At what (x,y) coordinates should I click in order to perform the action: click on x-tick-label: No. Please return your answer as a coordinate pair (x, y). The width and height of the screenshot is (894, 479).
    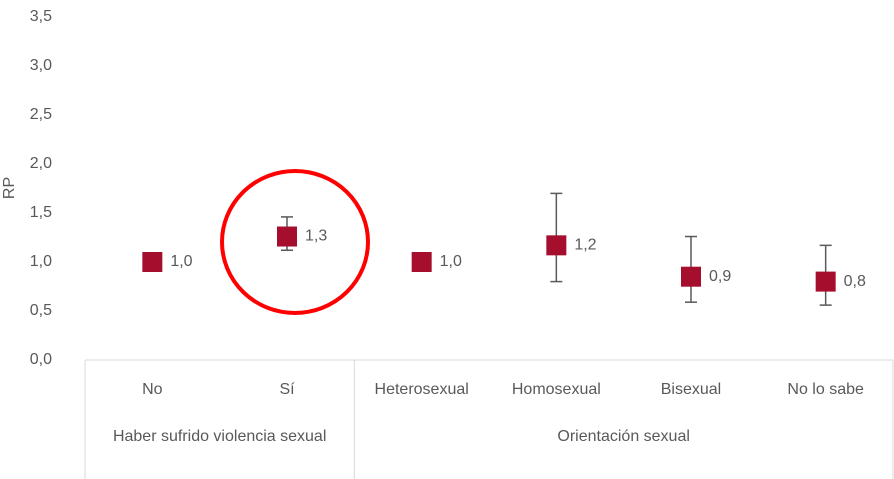
    Looking at the image, I should click on (152, 389).